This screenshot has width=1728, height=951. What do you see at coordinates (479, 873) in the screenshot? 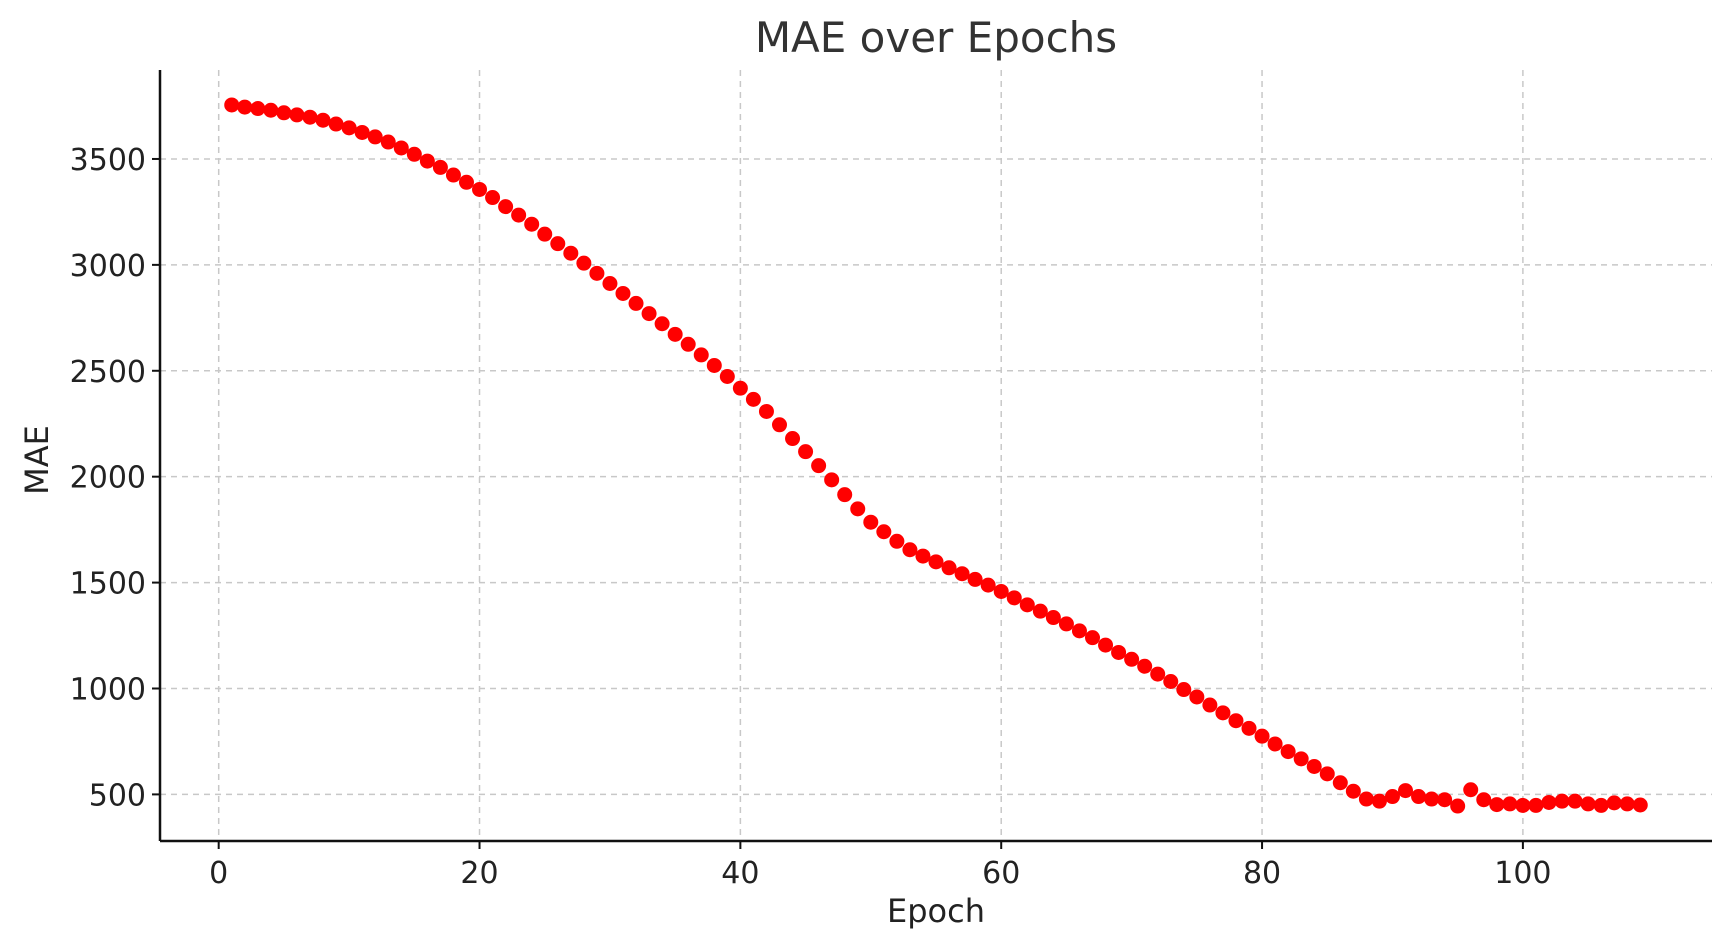
I see `x-tick-label: 20` at bounding box center [479, 873].